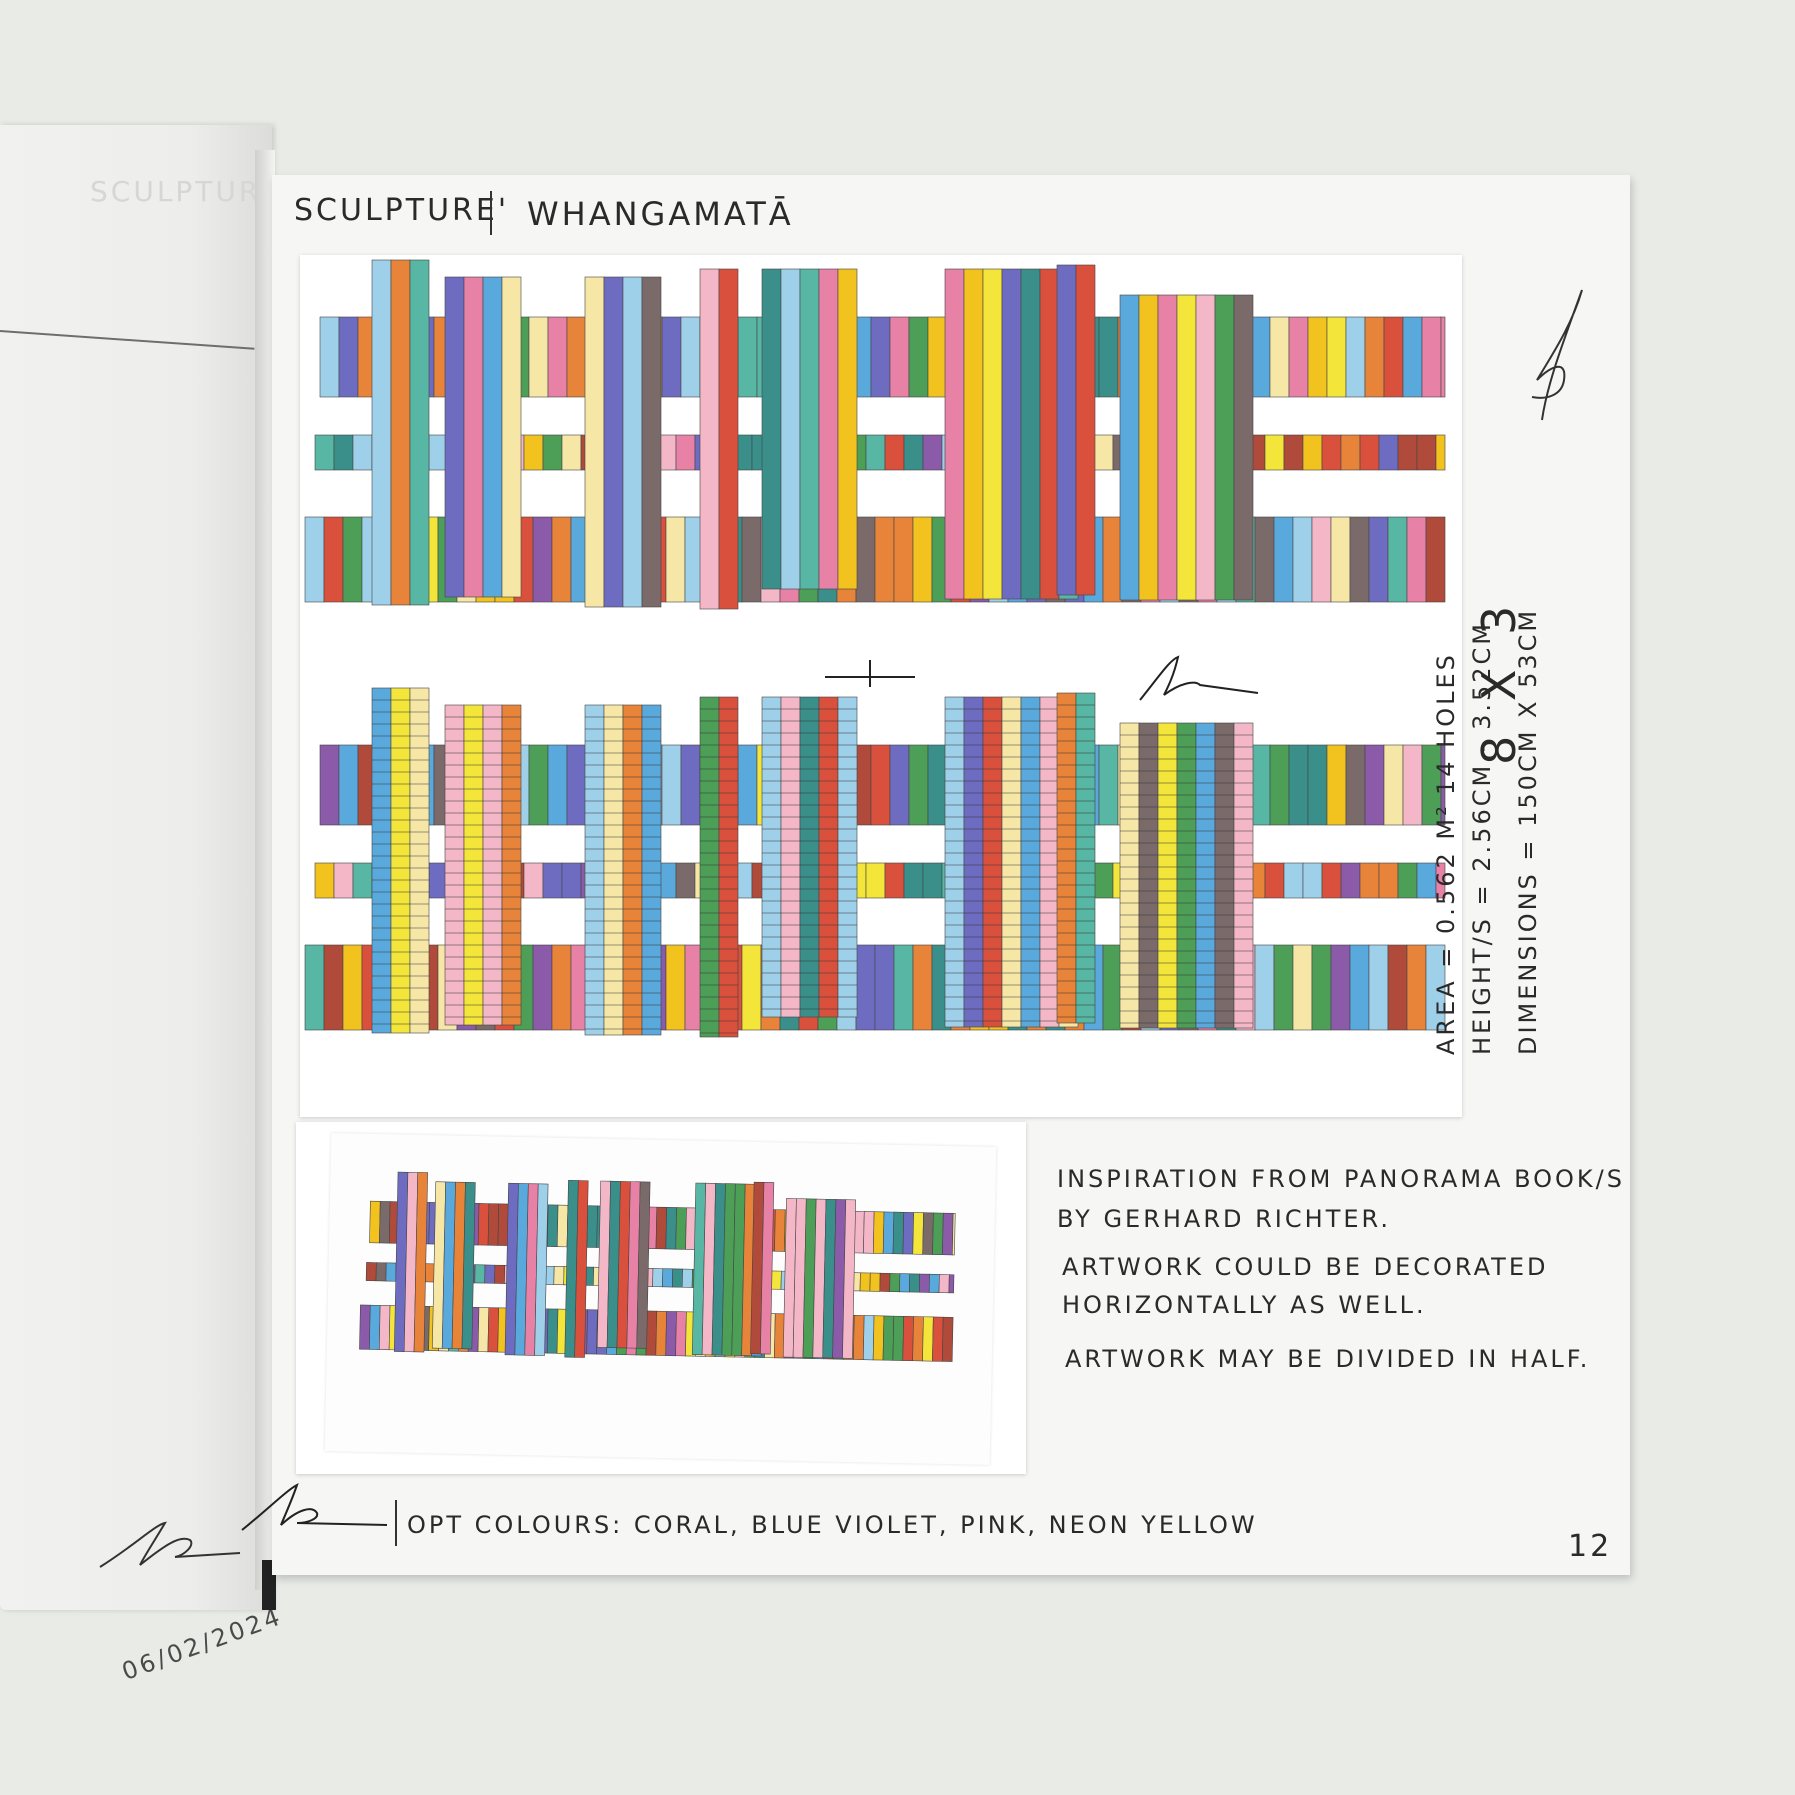 The height and width of the screenshot is (1795, 1795). I want to click on dimensions-note: DIMENSIONS = 150CM X 53CM, so click(1528, 831).